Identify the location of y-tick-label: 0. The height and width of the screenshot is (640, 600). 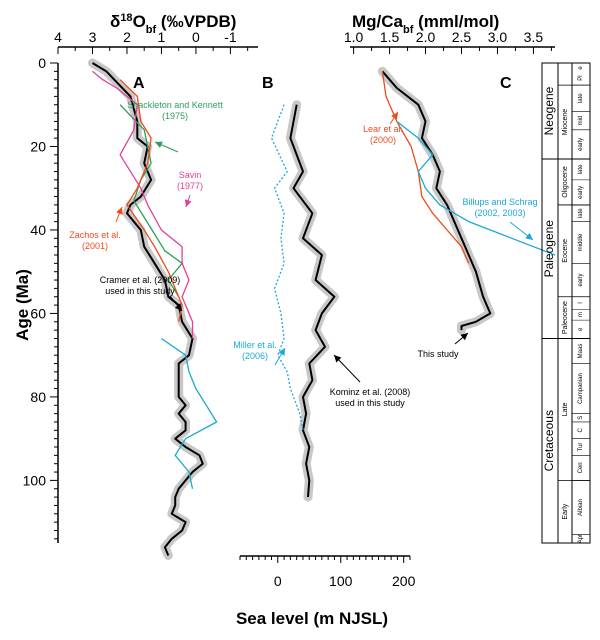
(42, 63).